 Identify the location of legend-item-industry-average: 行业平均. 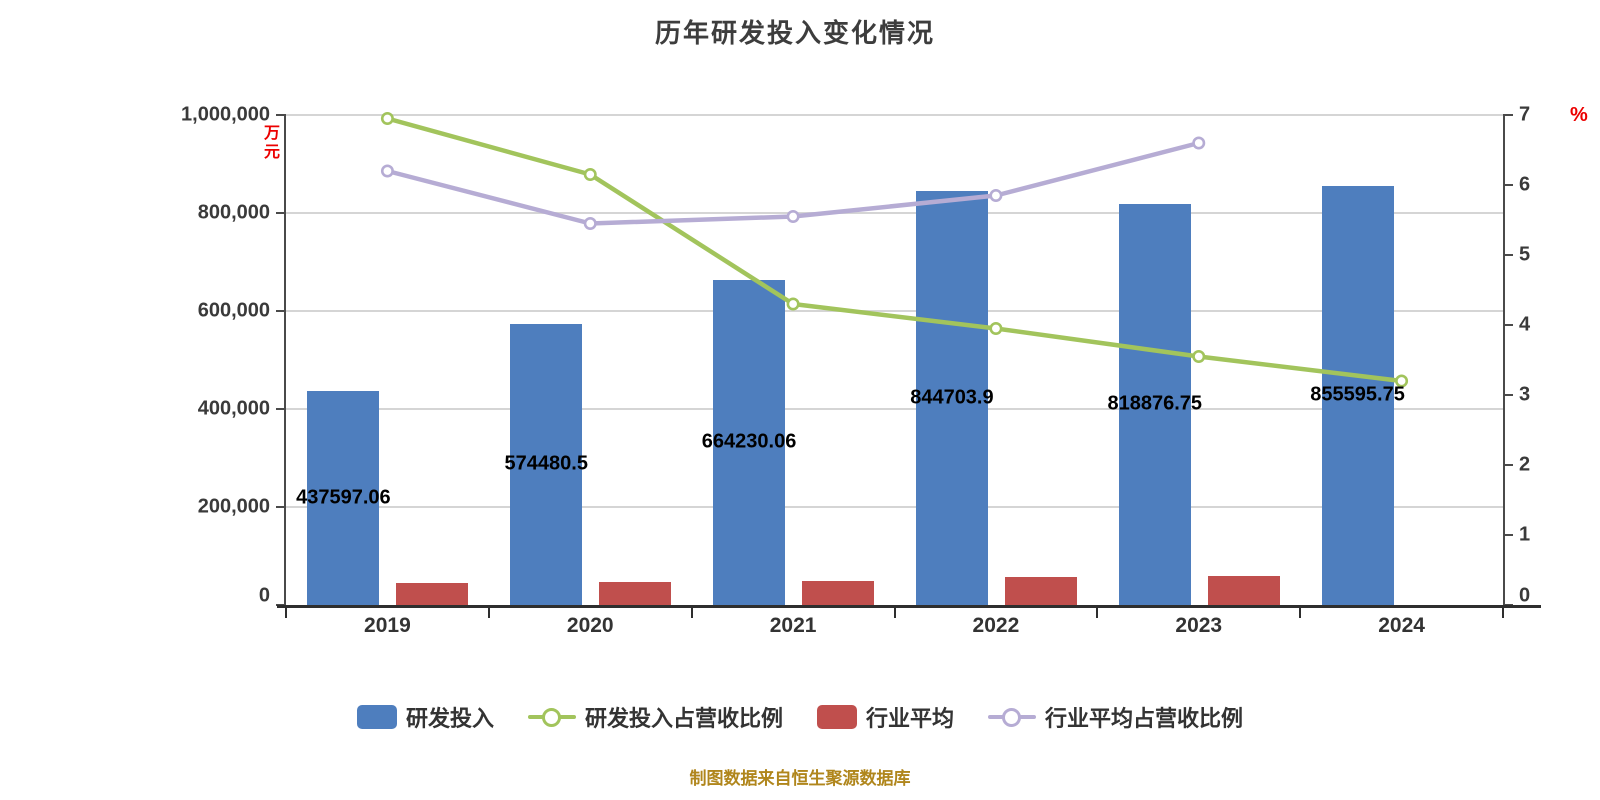
(885, 717).